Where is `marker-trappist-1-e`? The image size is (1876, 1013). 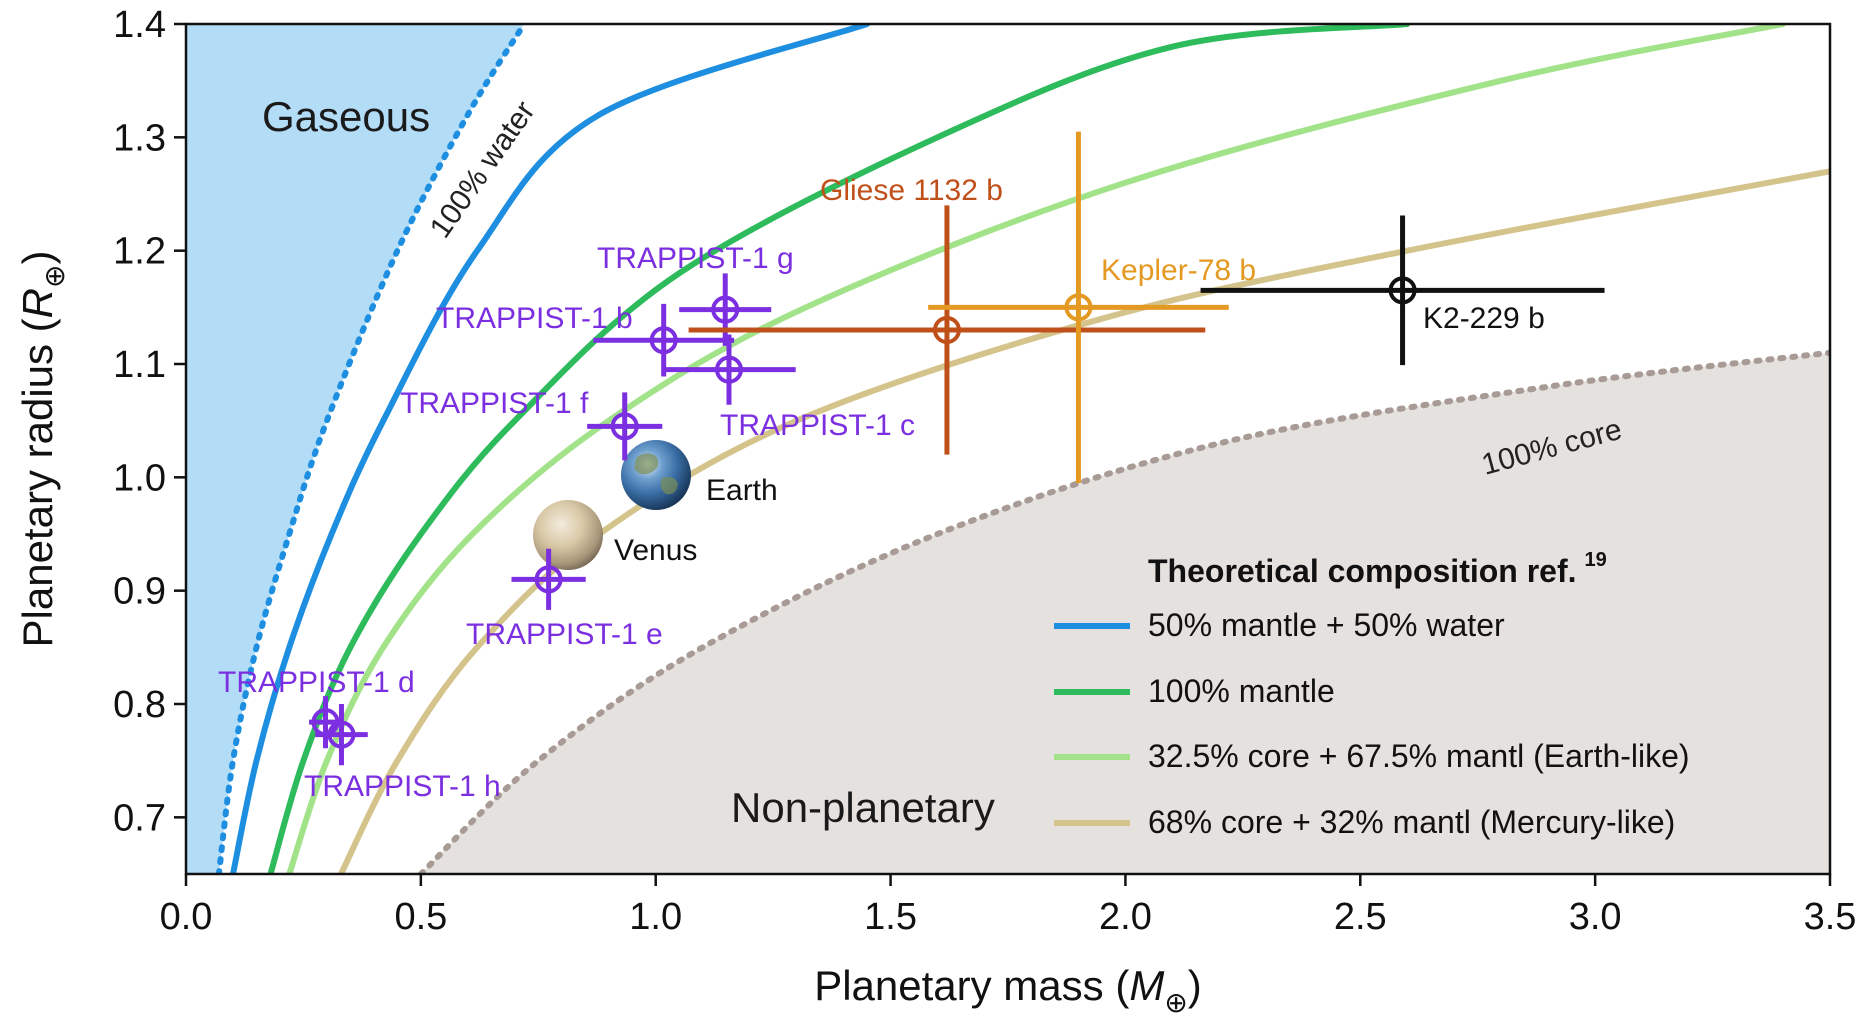
marker-trappist-1-e is located at coordinates (548, 579).